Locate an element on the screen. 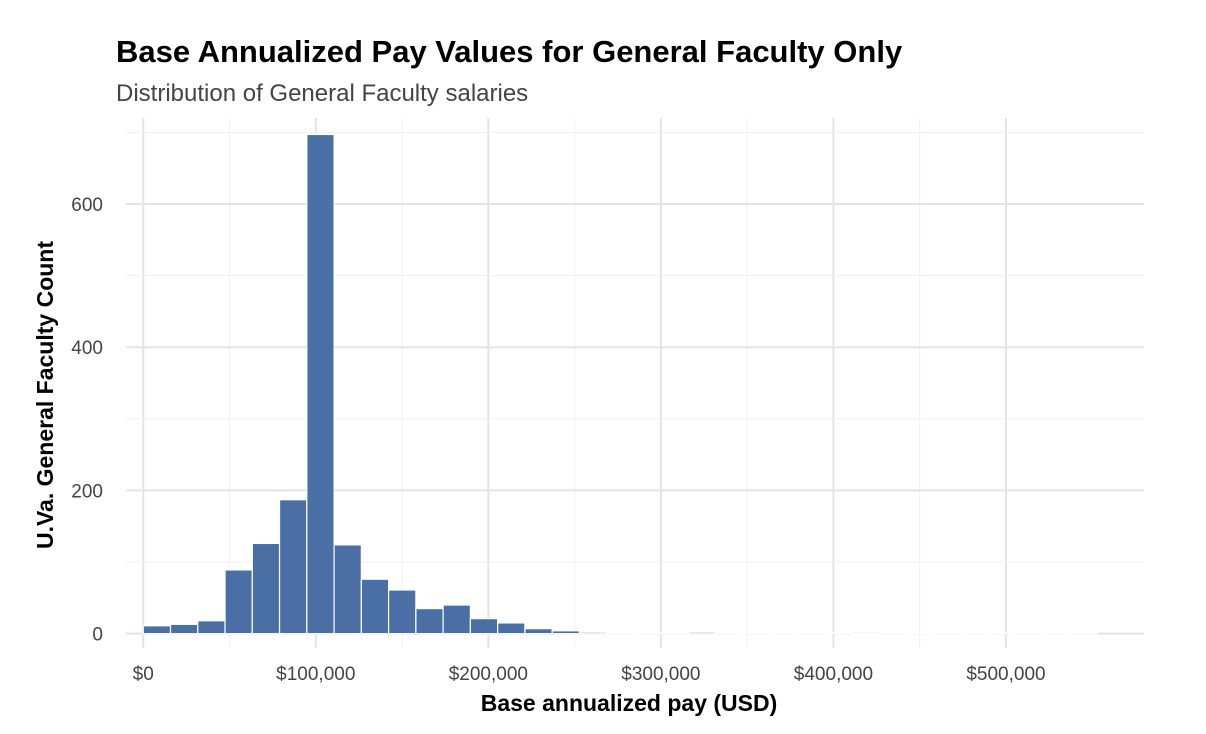 The height and width of the screenshot is (734, 1206). x-tick-label: $100,000 is located at coordinates (315, 674).